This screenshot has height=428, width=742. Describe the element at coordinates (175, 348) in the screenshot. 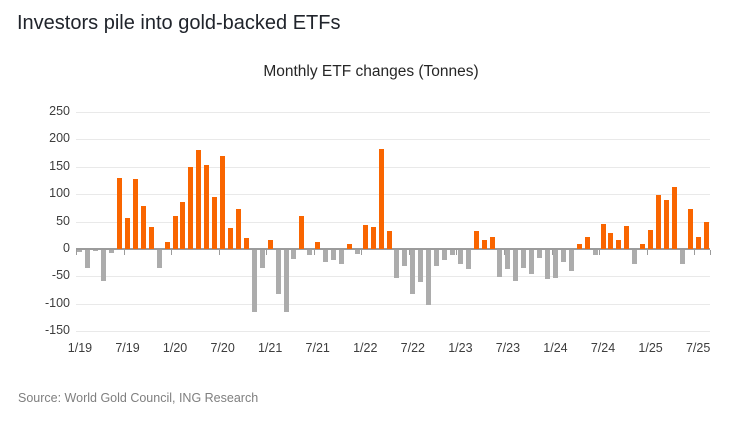

I see `x-axis-label: 1/20` at that location.